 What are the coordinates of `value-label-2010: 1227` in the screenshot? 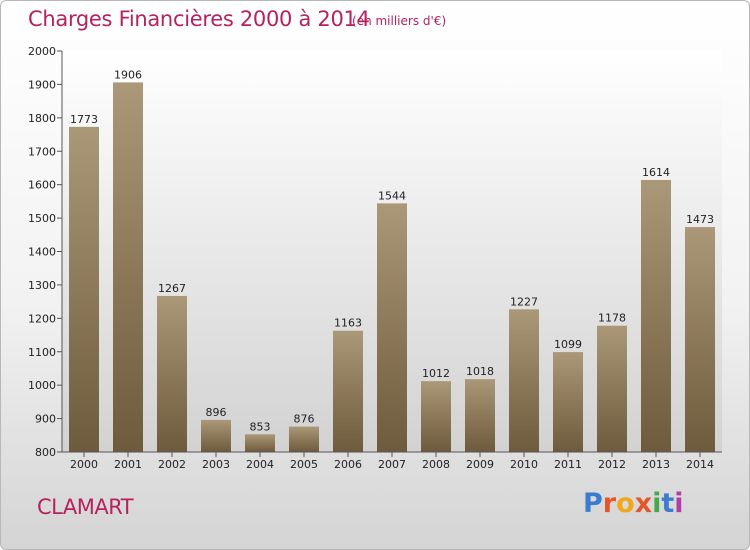 It's located at (524, 301).